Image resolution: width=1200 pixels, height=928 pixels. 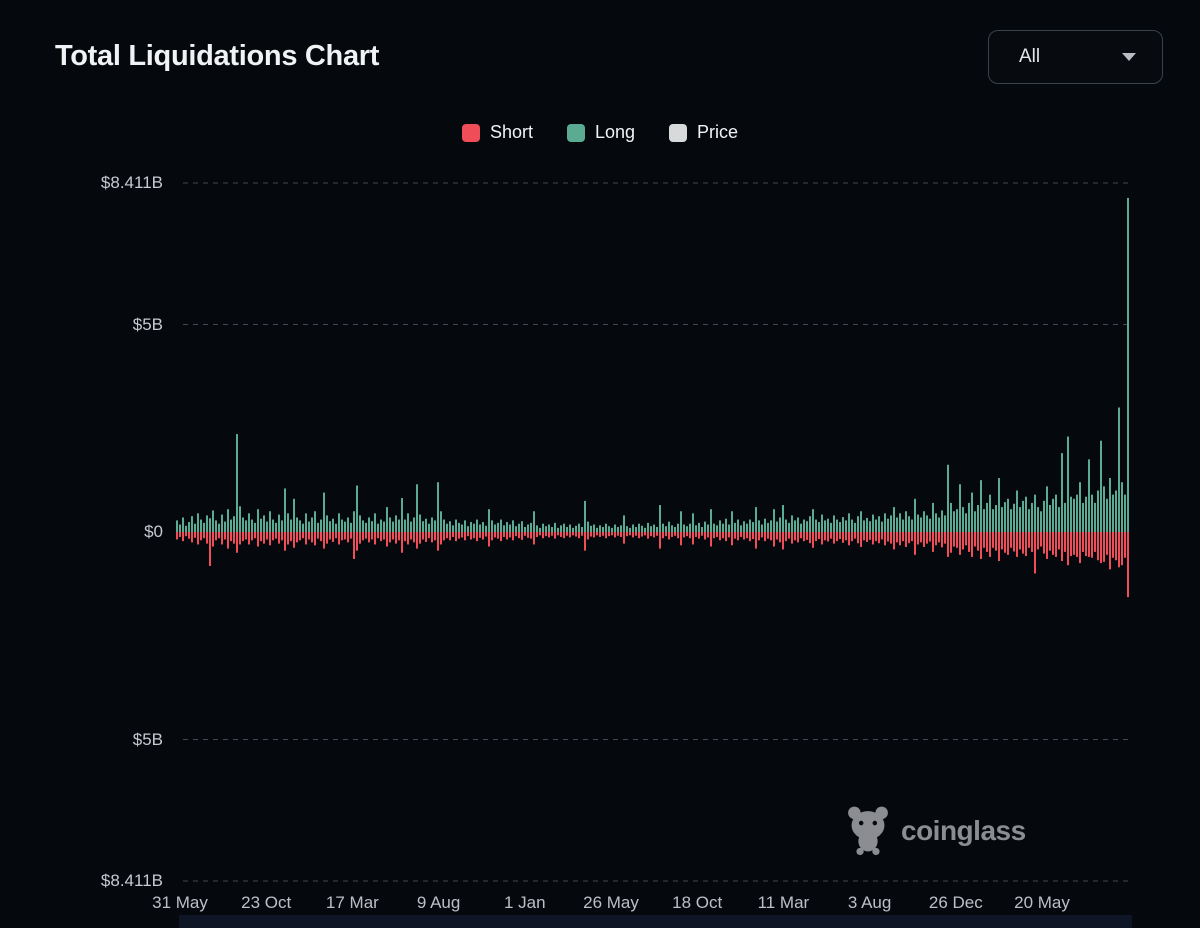 What do you see at coordinates (266, 902) in the screenshot?
I see `x-tick-label: 23 Oct` at bounding box center [266, 902].